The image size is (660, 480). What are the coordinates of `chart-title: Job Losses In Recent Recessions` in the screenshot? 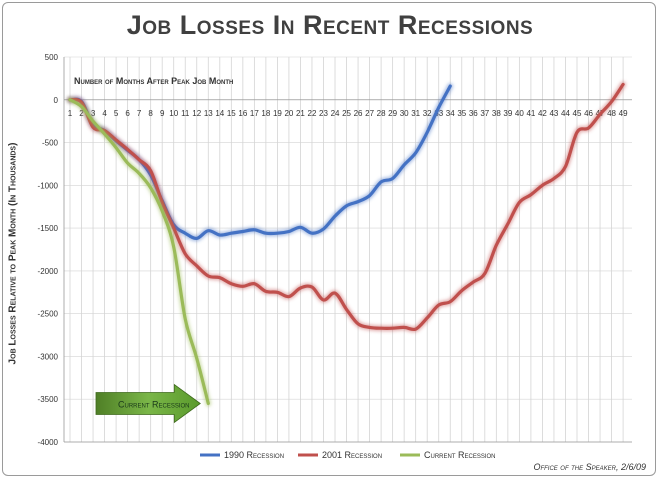 It's located at (330, 25).